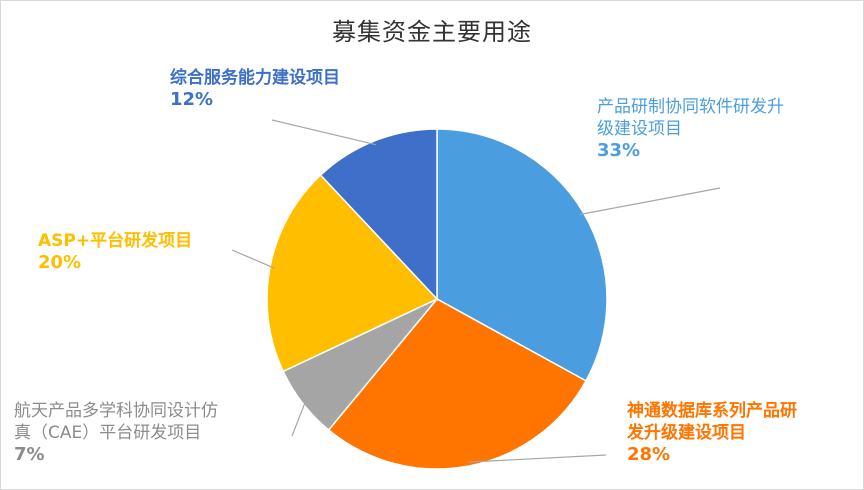  I want to click on slice-label-text: 发升级建设项目, so click(686, 433).